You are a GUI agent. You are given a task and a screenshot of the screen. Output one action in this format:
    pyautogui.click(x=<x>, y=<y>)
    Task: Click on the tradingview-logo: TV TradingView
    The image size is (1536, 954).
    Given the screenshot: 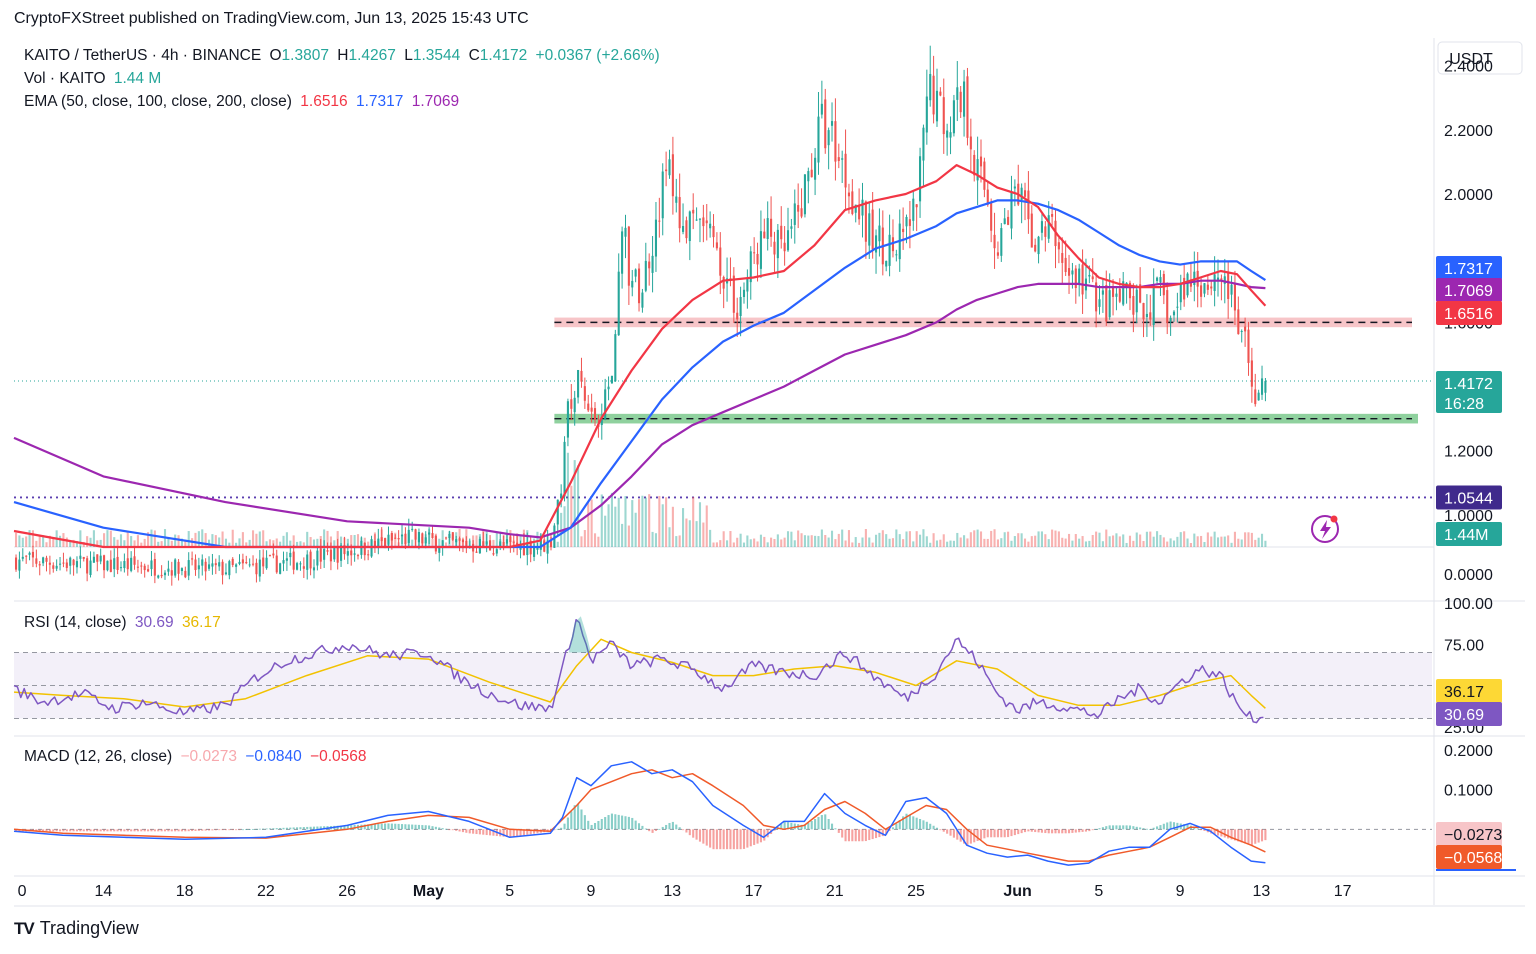 What is the action you would take?
    pyautogui.click(x=76, y=928)
    